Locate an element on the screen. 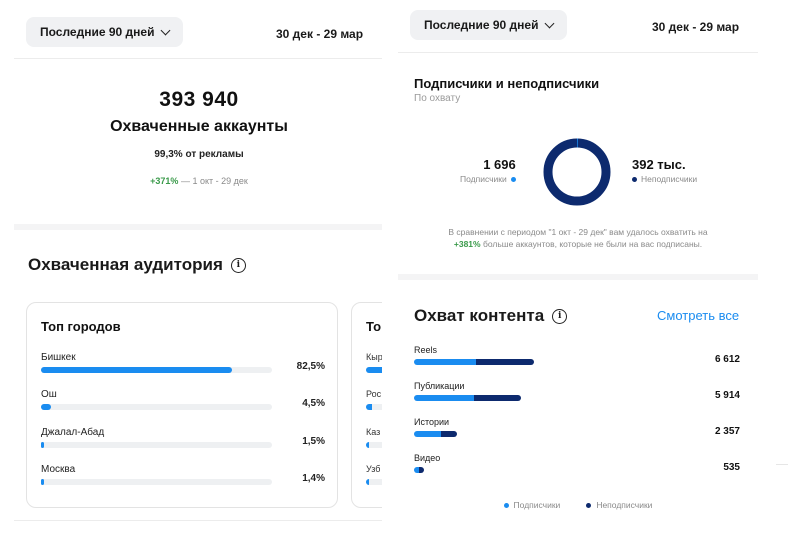  country-row: Узб is located at coordinates (374, 474).